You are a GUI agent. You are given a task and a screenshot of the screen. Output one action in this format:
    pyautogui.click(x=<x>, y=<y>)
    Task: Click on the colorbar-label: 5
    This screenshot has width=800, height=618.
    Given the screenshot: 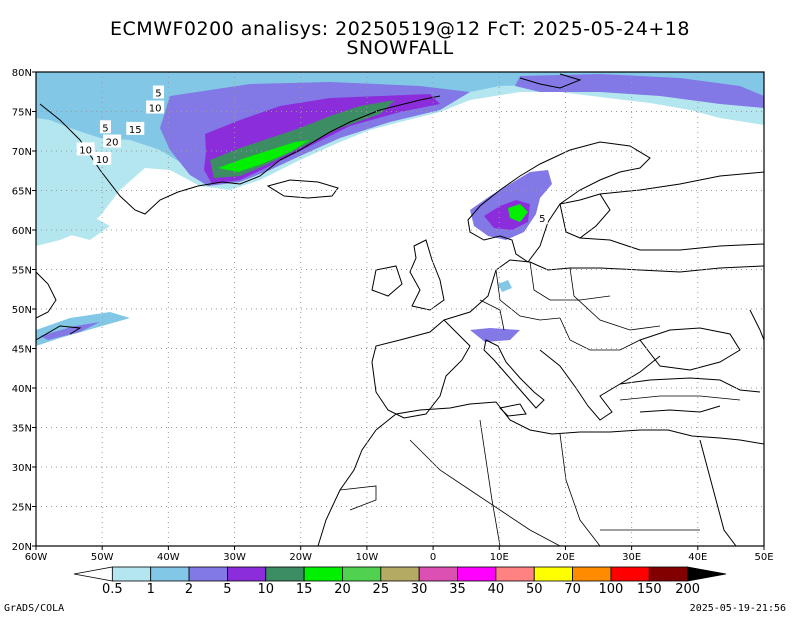 What is the action you would take?
    pyautogui.click(x=227, y=589)
    